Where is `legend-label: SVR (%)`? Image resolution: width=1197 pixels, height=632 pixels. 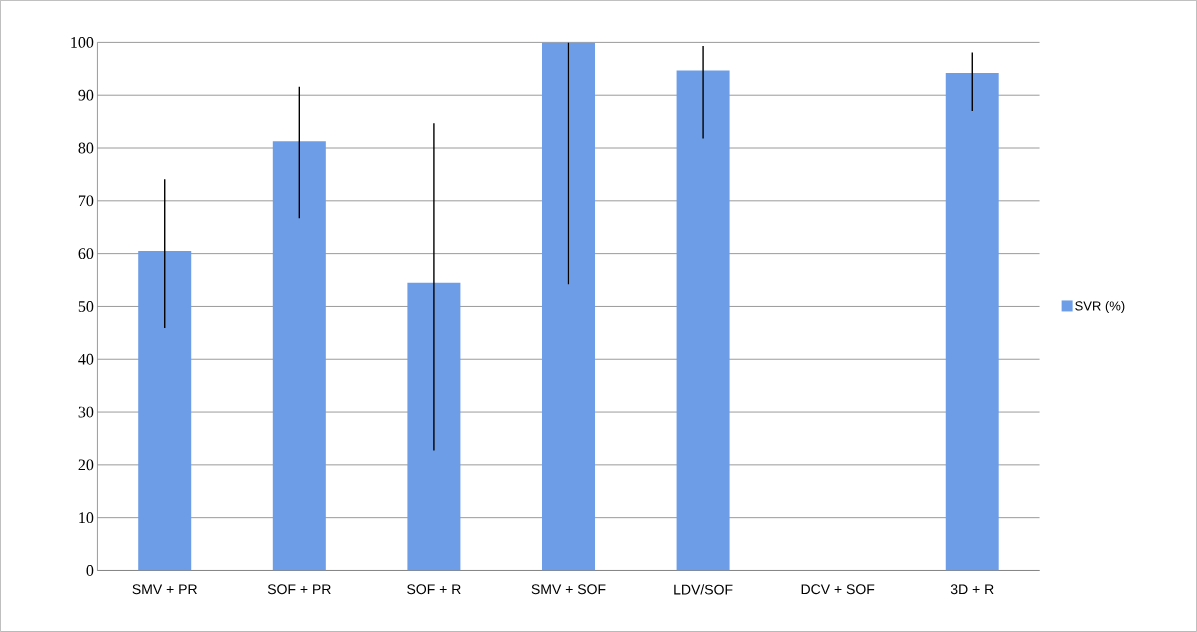 legend-label: SVR (%) is located at coordinates (1100, 307).